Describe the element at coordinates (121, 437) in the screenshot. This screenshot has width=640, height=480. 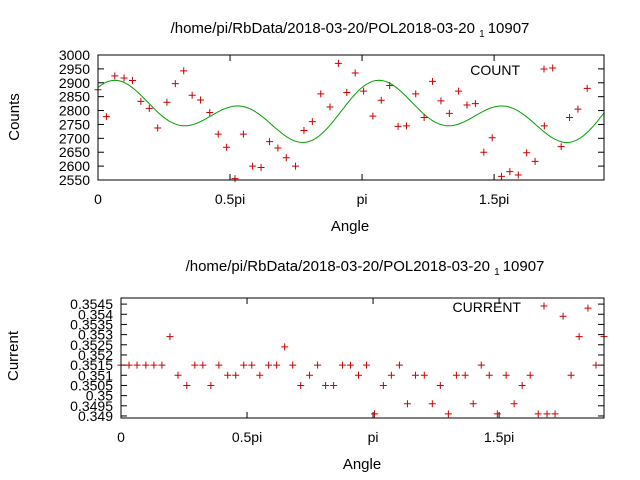
I see `x-tick-label: 0` at that location.